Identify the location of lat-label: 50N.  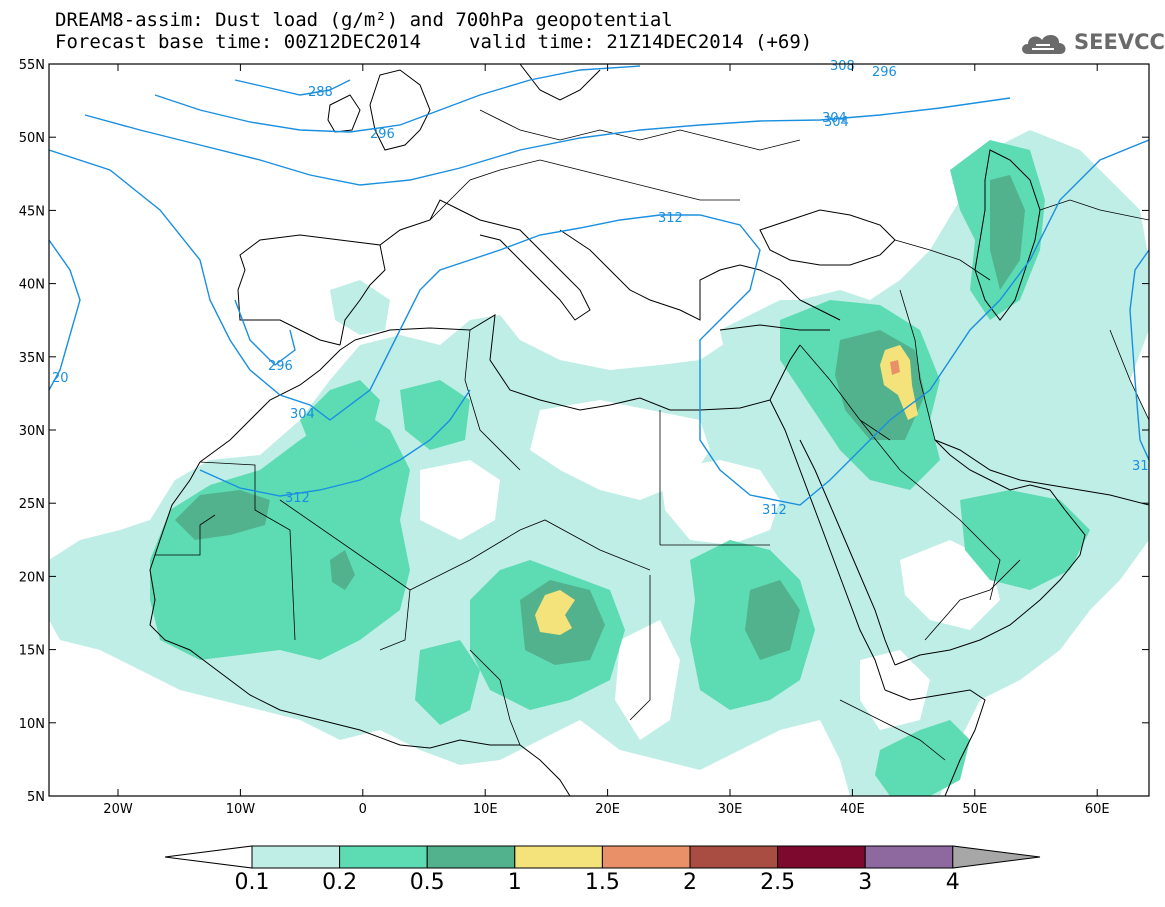
(32, 138).